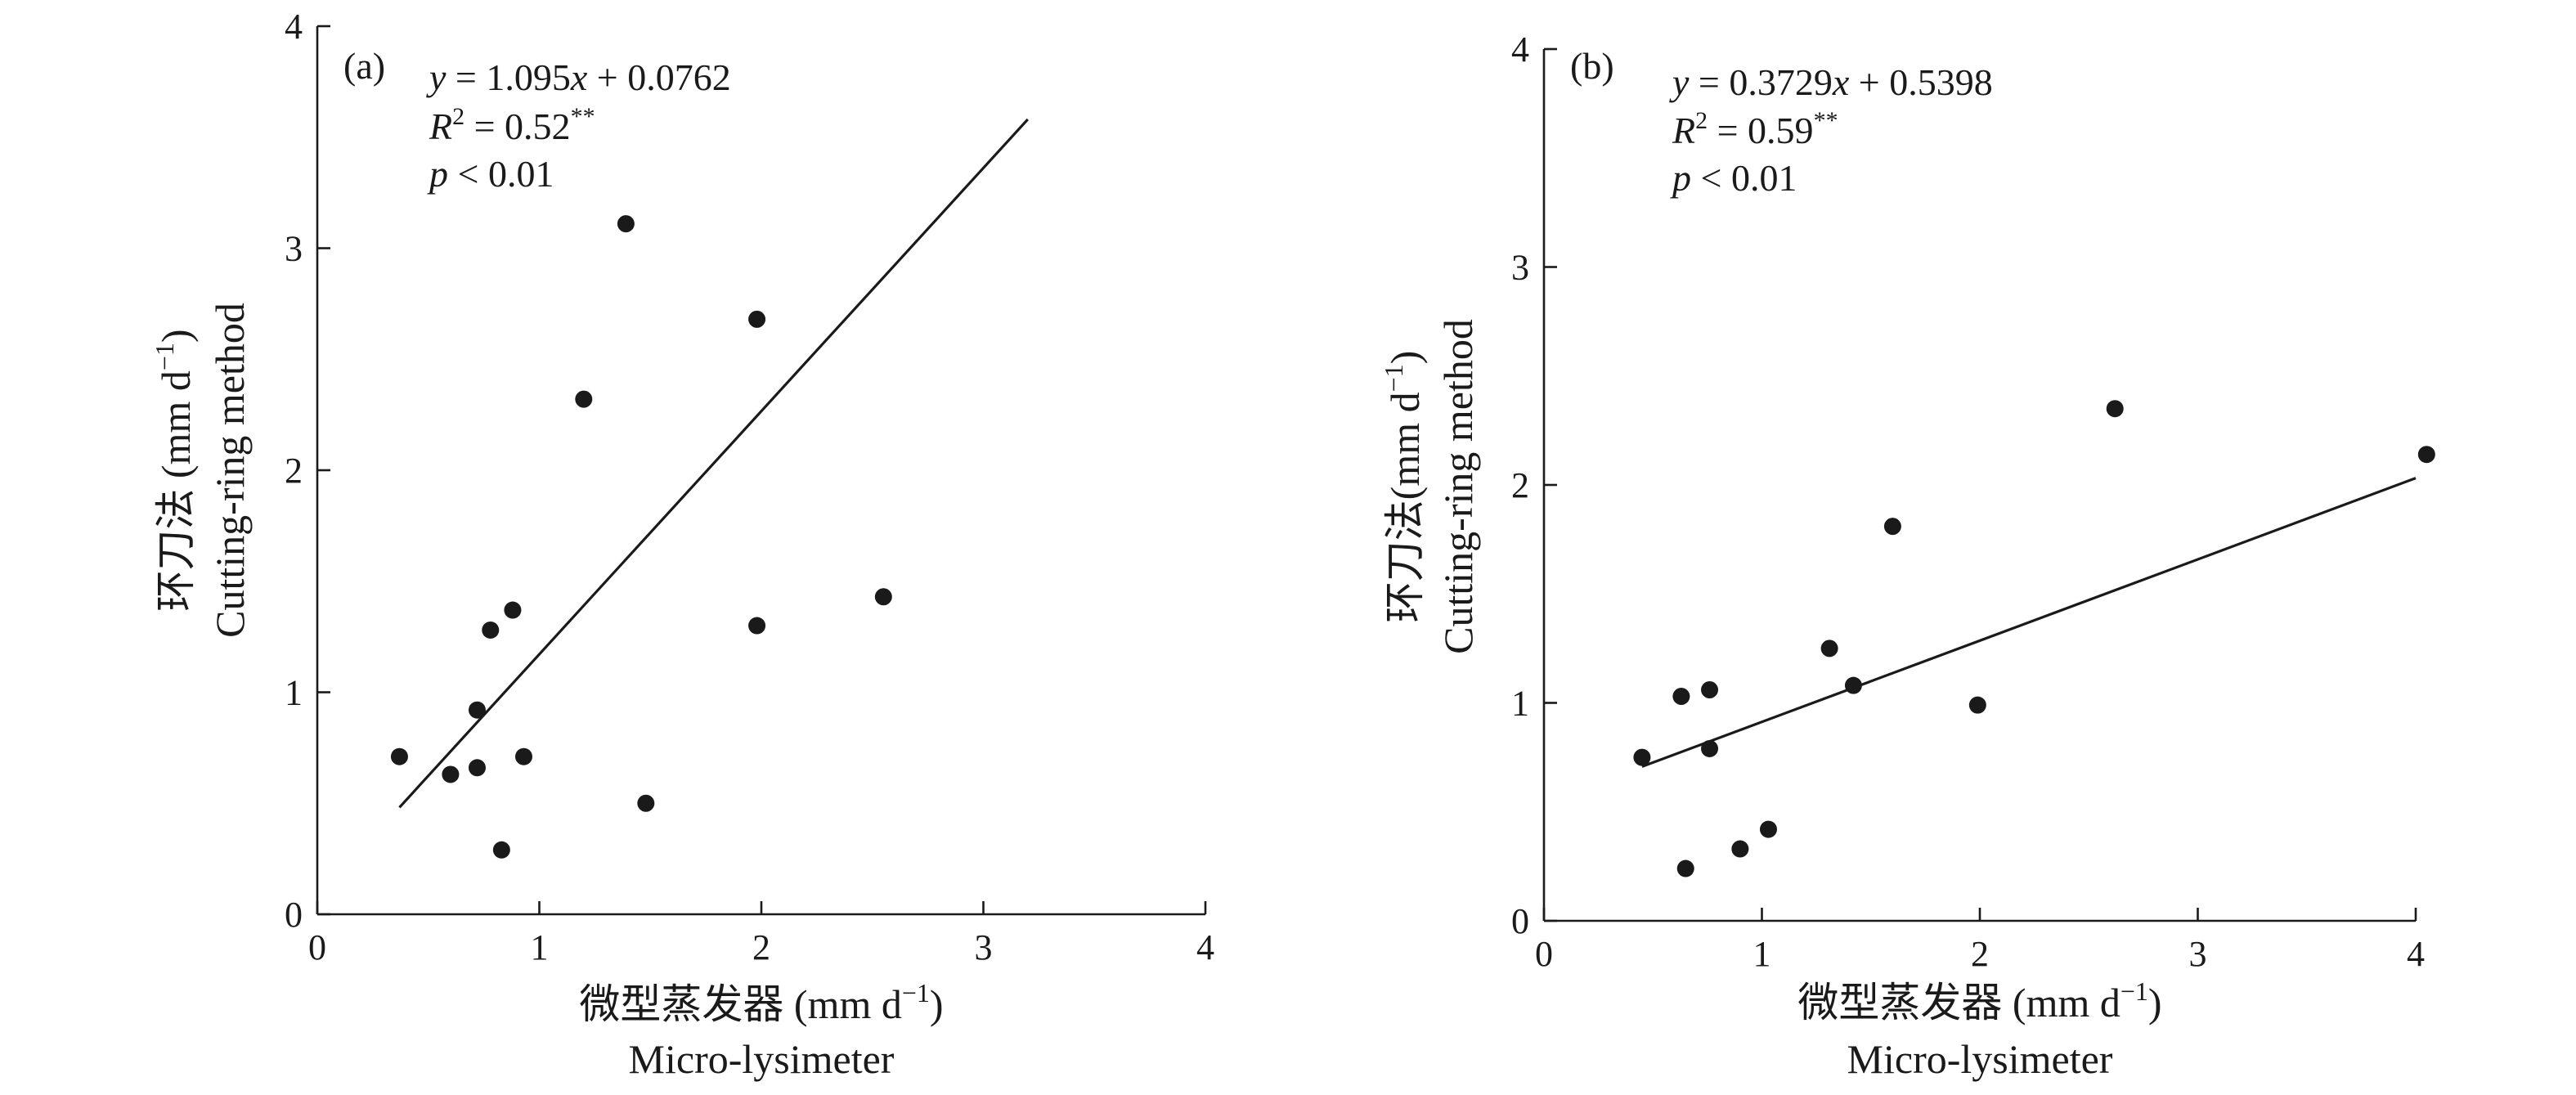  I want to click on panel-a-y-tick-label: 0, so click(294, 915).